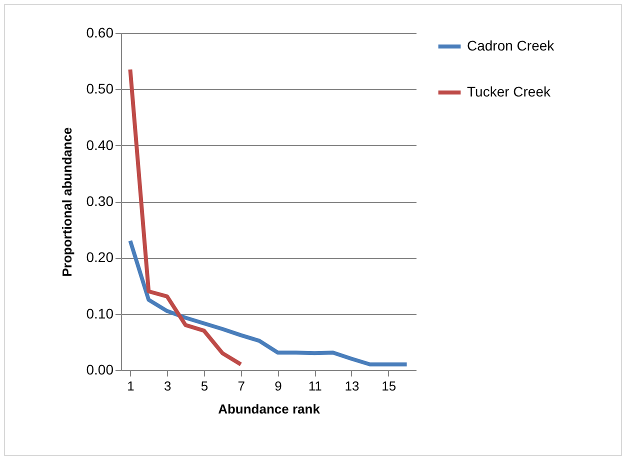 The image size is (629, 463). I want to click on x-tick-label: 7, so click(241, 386).